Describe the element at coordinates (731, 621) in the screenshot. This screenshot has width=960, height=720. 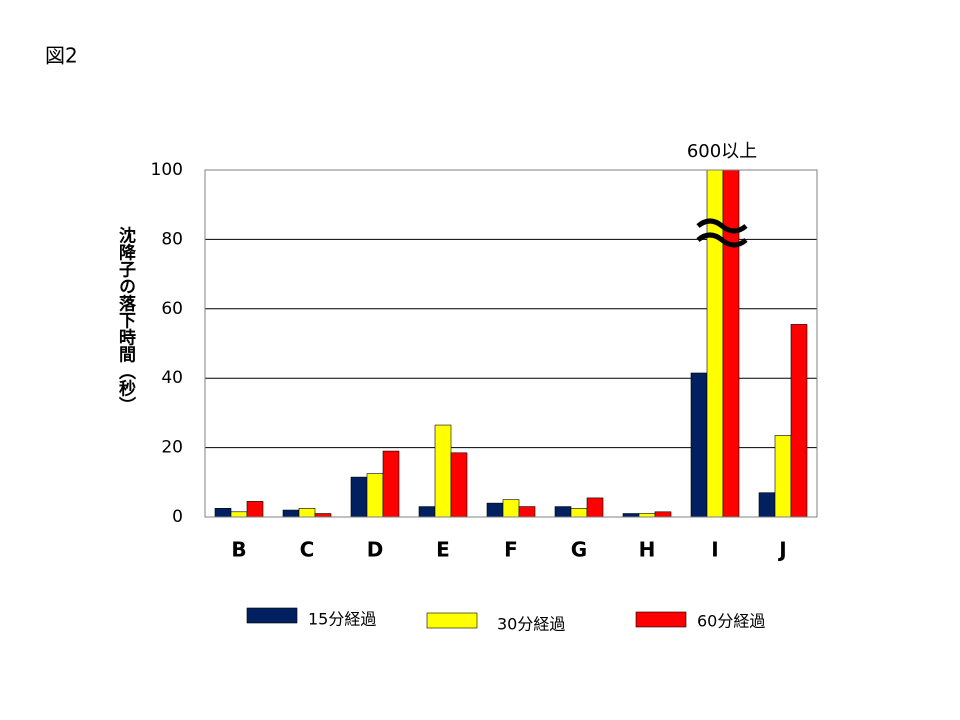
I see `legend-label: 60分経過` at that location.